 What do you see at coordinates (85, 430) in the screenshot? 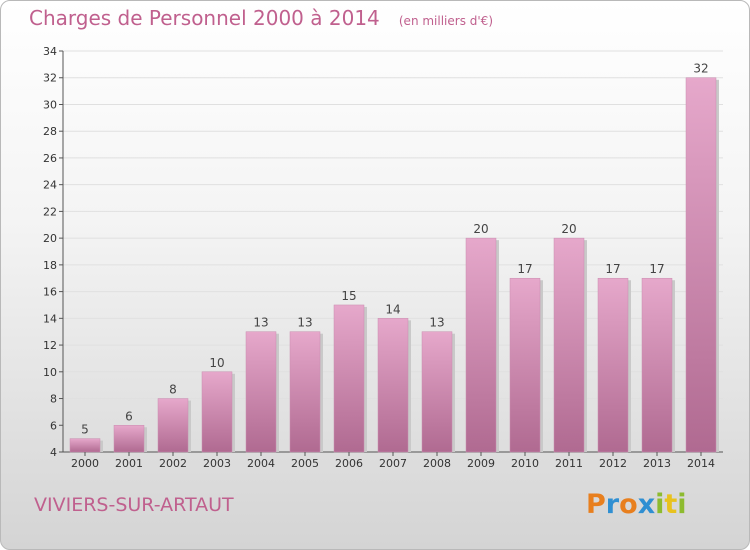
I see `data-label: 5` at bounding box center [85, 430].